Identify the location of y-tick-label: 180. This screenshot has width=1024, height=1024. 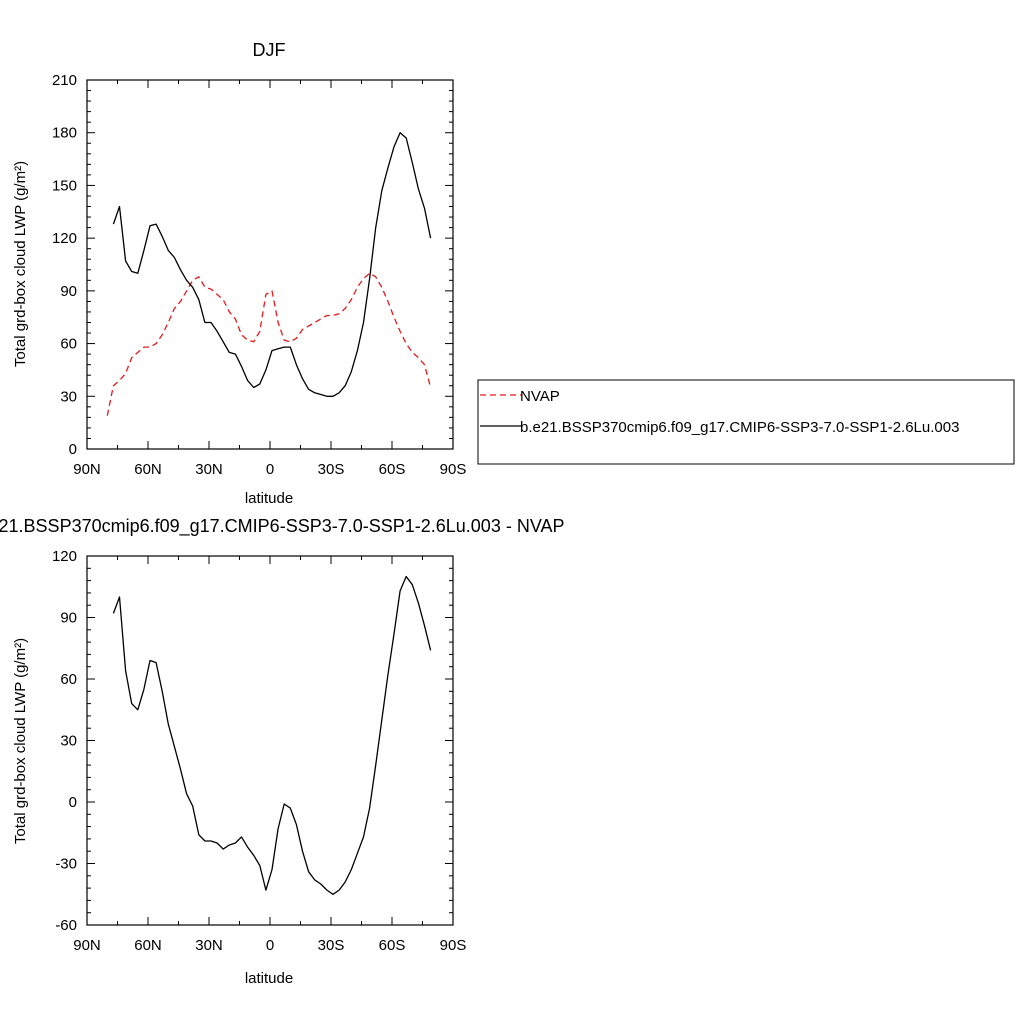
(64, 133).